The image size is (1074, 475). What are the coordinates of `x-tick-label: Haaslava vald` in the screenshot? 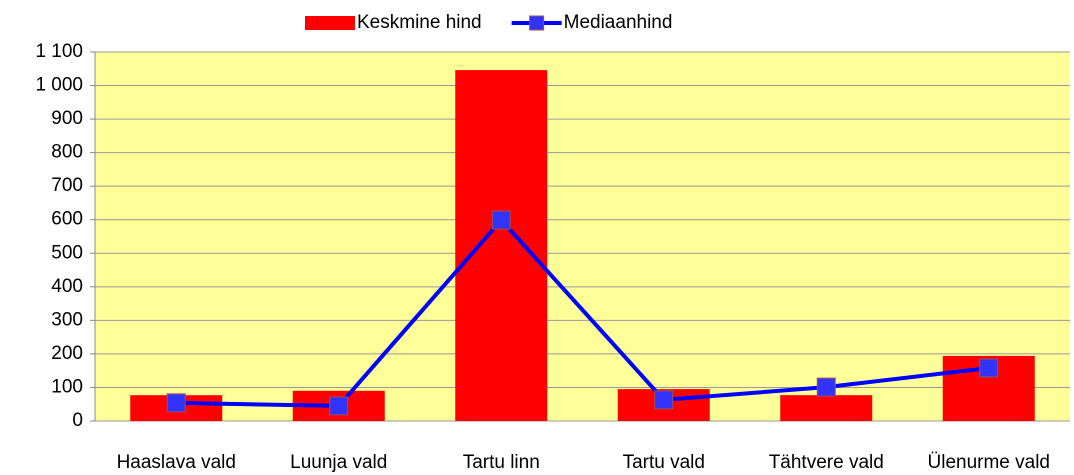 It's located at (176, 462).